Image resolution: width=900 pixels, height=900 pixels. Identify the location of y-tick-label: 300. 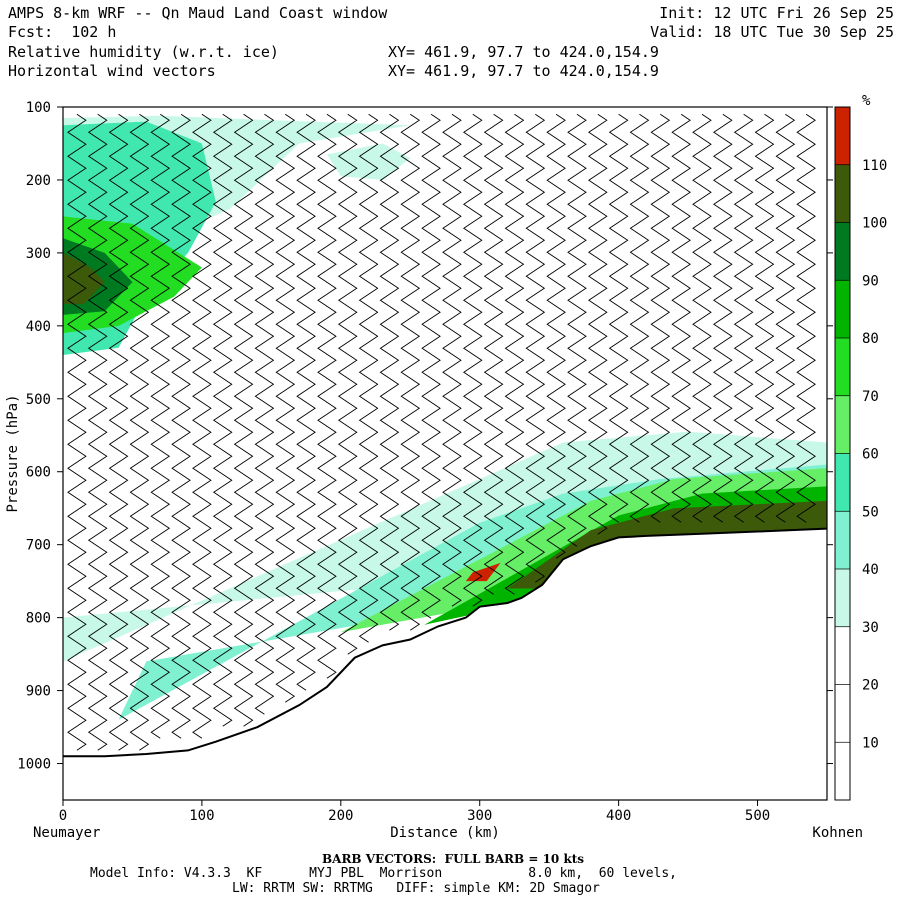
(38, 254).